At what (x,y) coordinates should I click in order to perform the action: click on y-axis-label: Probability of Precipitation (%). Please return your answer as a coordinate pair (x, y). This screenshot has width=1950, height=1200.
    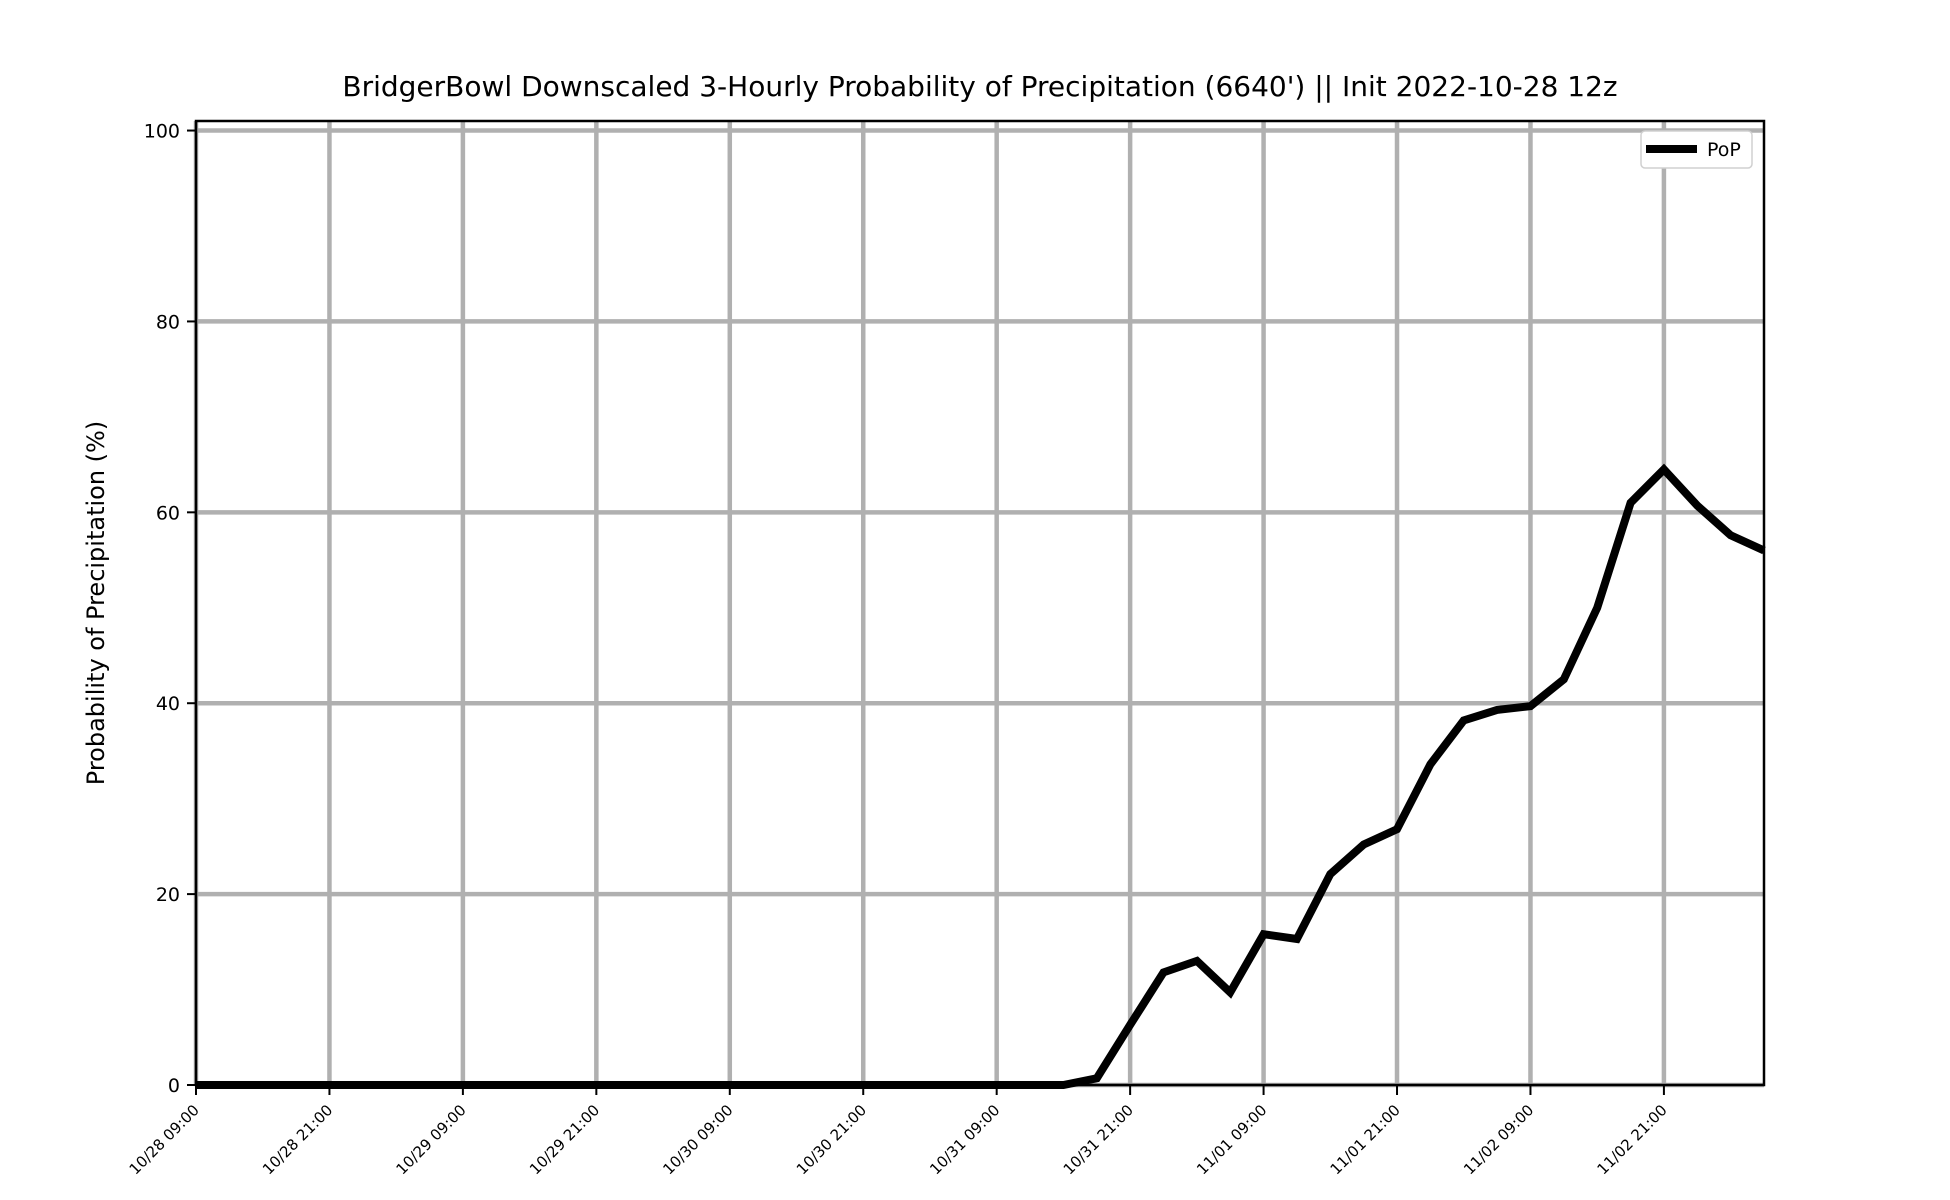
    Looking at the image, I should click on (96, 603).